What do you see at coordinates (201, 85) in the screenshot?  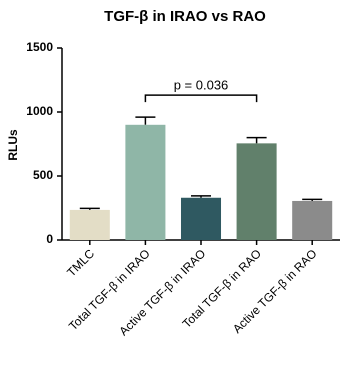 I see `annotation: p = 0.036` at bounding box center [201, 85].